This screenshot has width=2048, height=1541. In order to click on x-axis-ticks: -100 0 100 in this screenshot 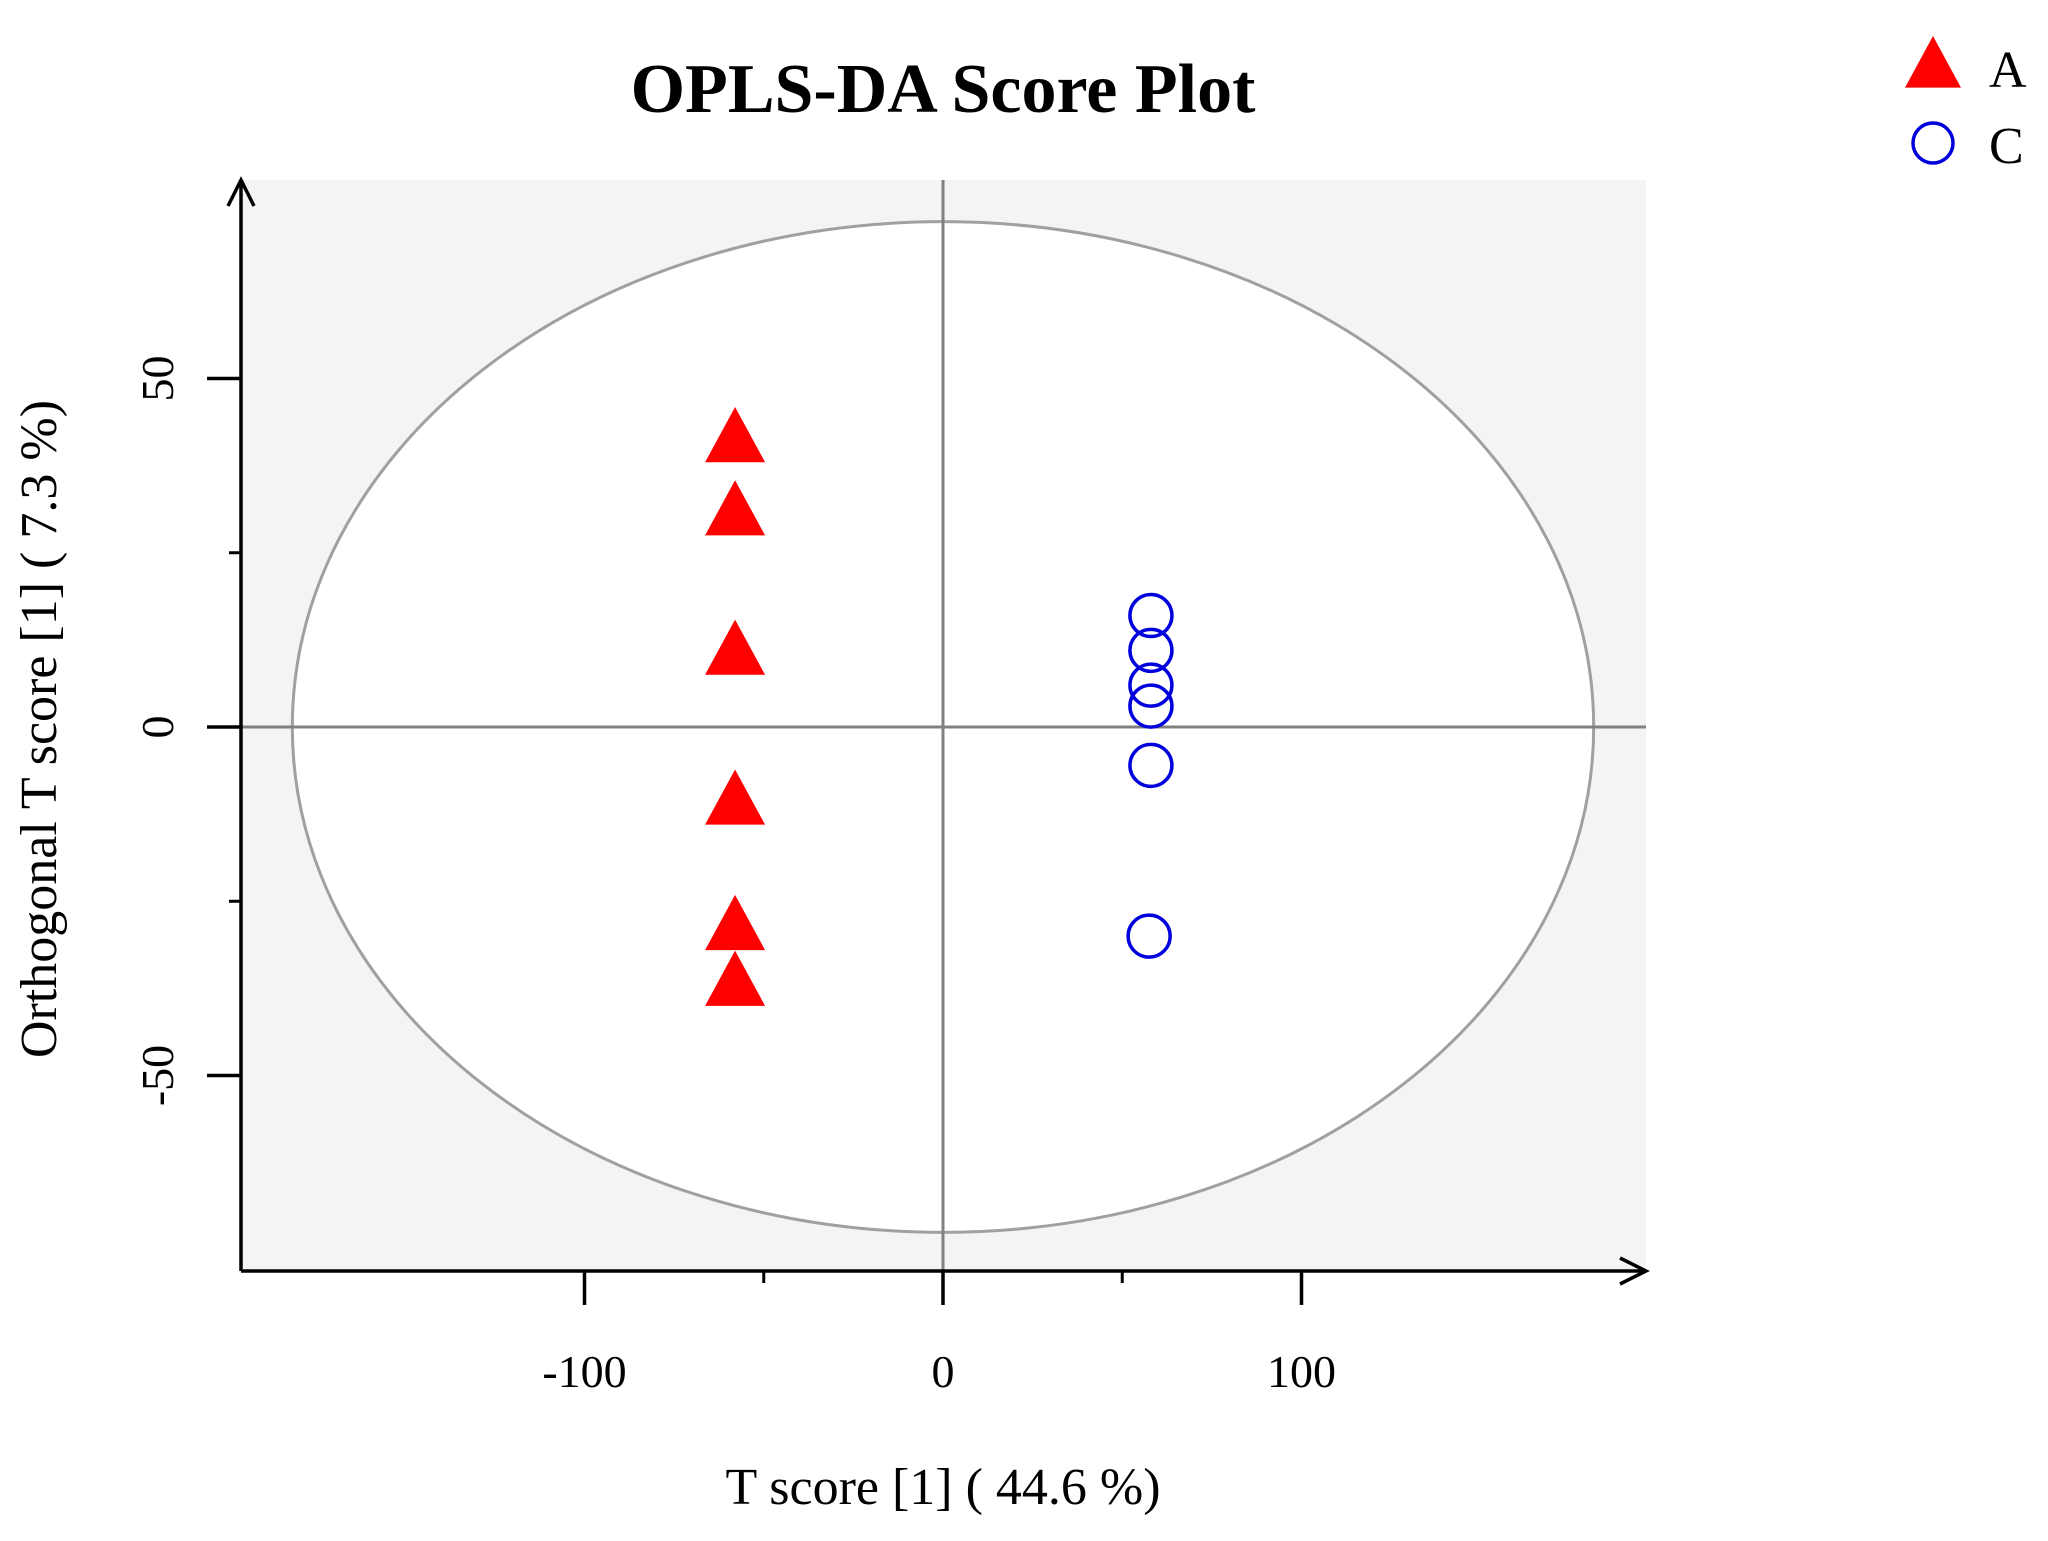, I will do `click(939, 1334)`.